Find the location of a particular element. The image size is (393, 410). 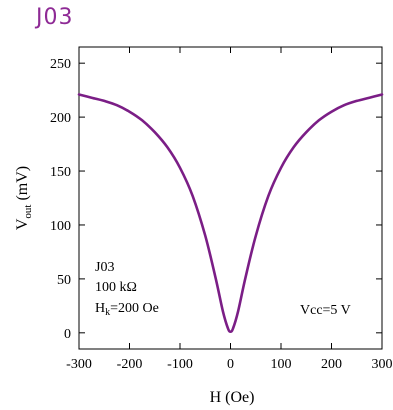

y-tick-label: 200 is located at coordinates (60, 118).